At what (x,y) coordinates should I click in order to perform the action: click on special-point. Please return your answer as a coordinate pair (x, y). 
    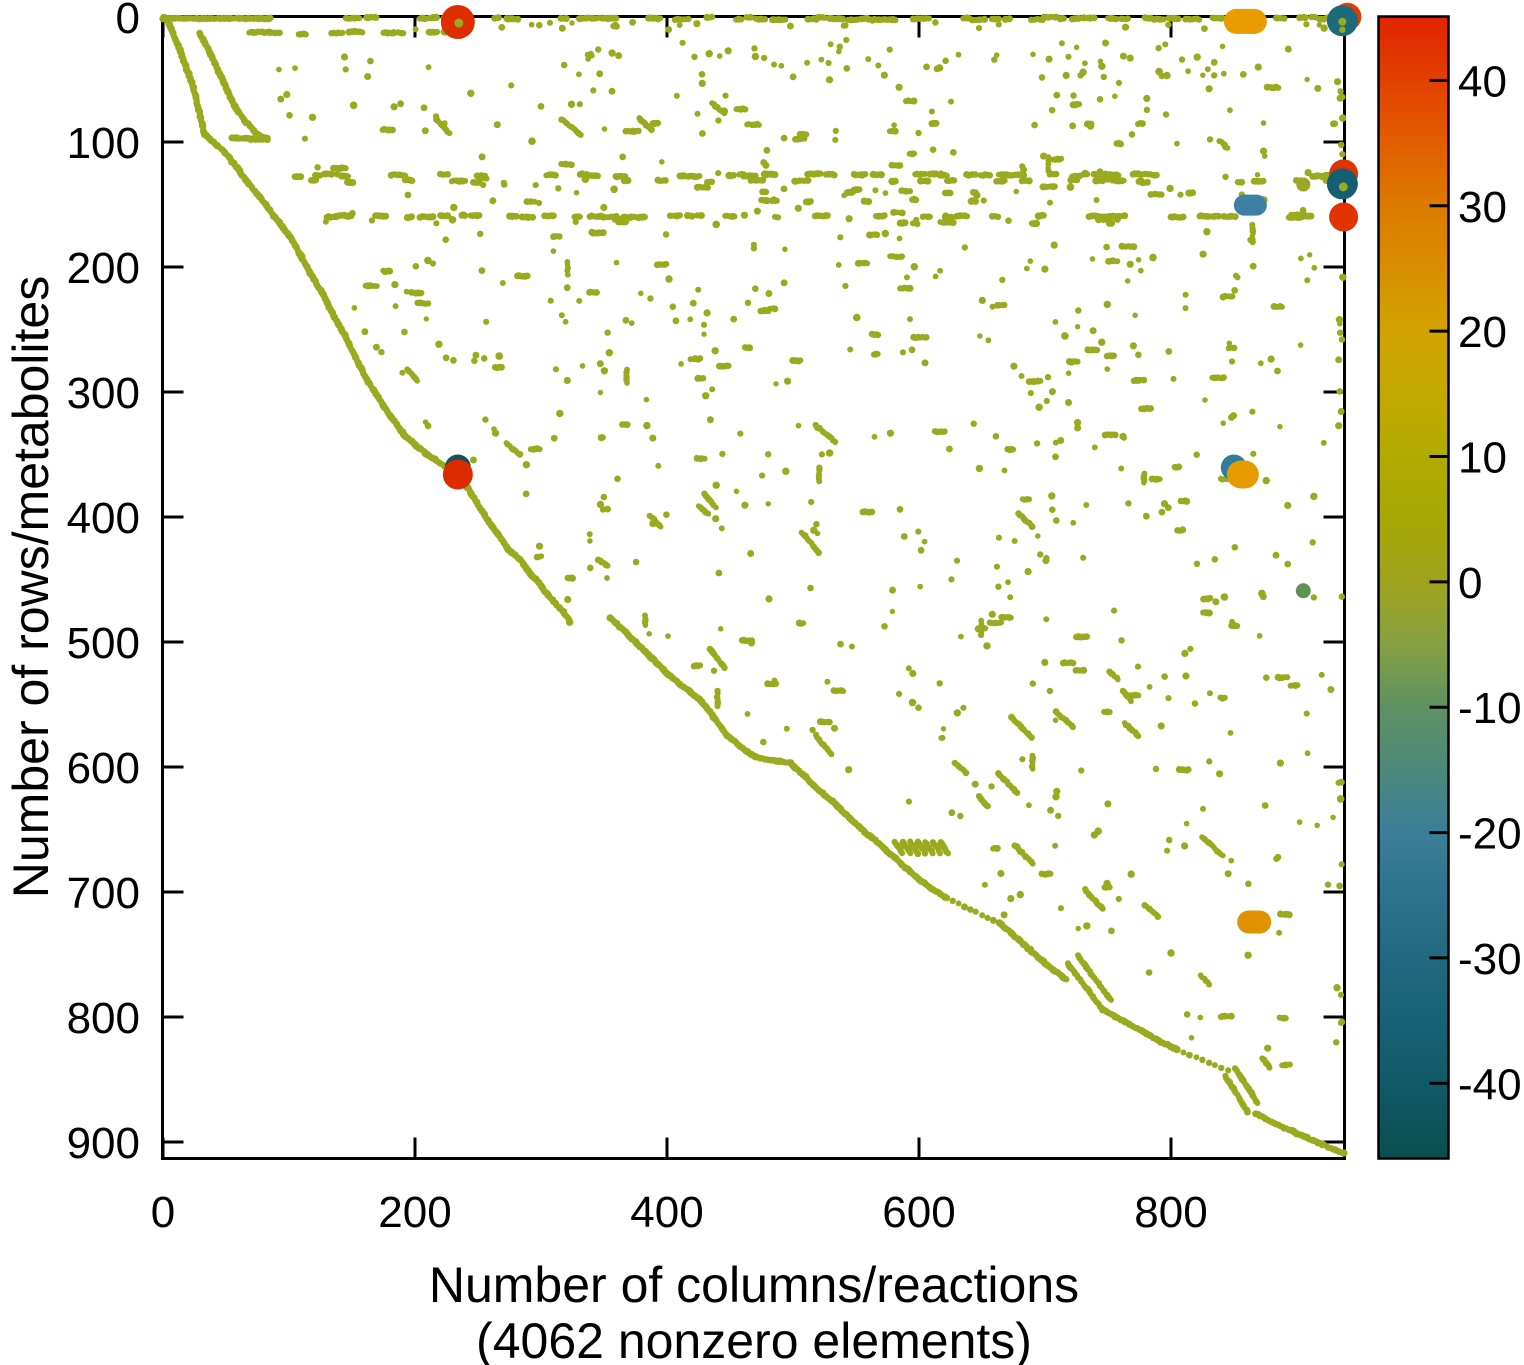
    Looking at the image, I should click on (1254, 922).